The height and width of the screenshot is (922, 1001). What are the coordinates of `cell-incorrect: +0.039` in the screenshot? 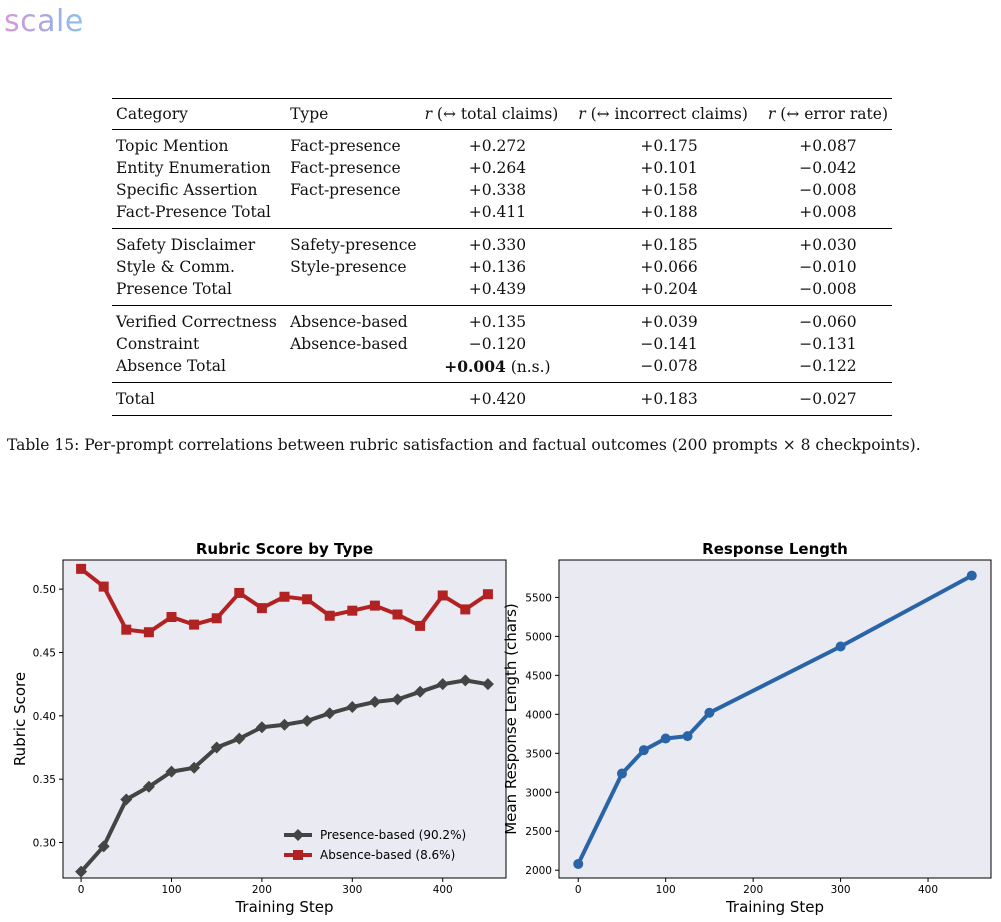 It's located at (669, 322).